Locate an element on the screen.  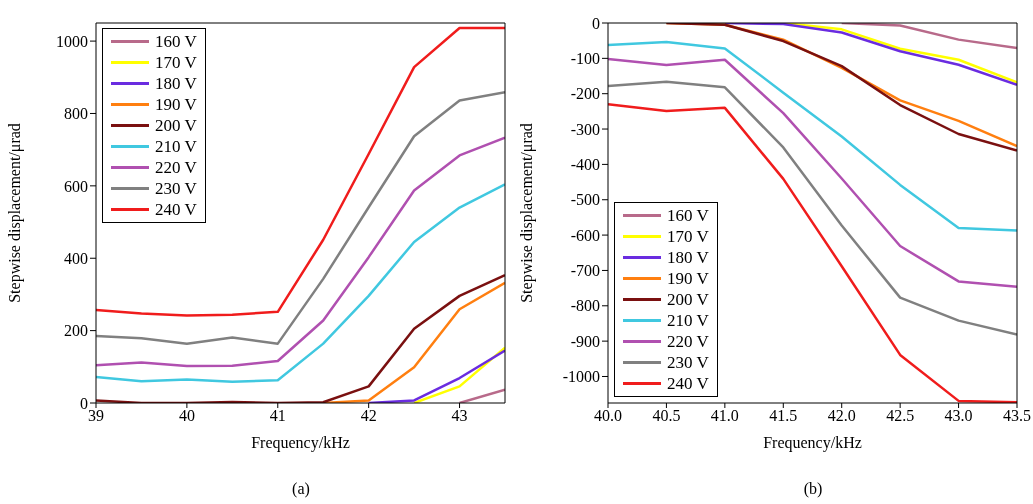
x-tick-label: 40.5 is located at coordinates (666, 416).